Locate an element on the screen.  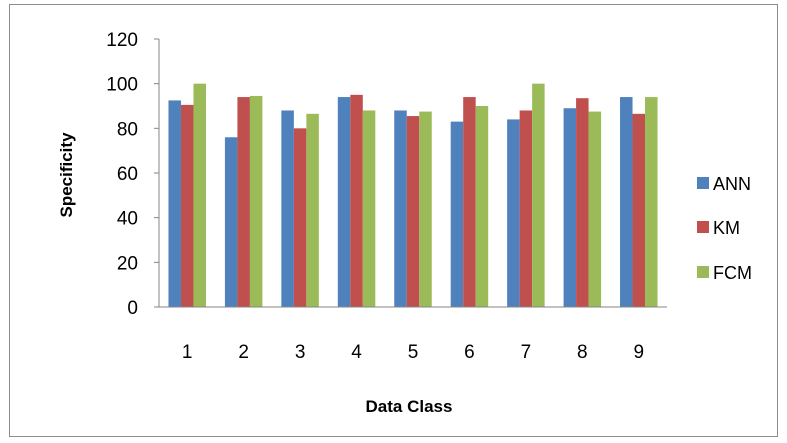
y-tick-label: 100 is located at coordinates (122, 85).